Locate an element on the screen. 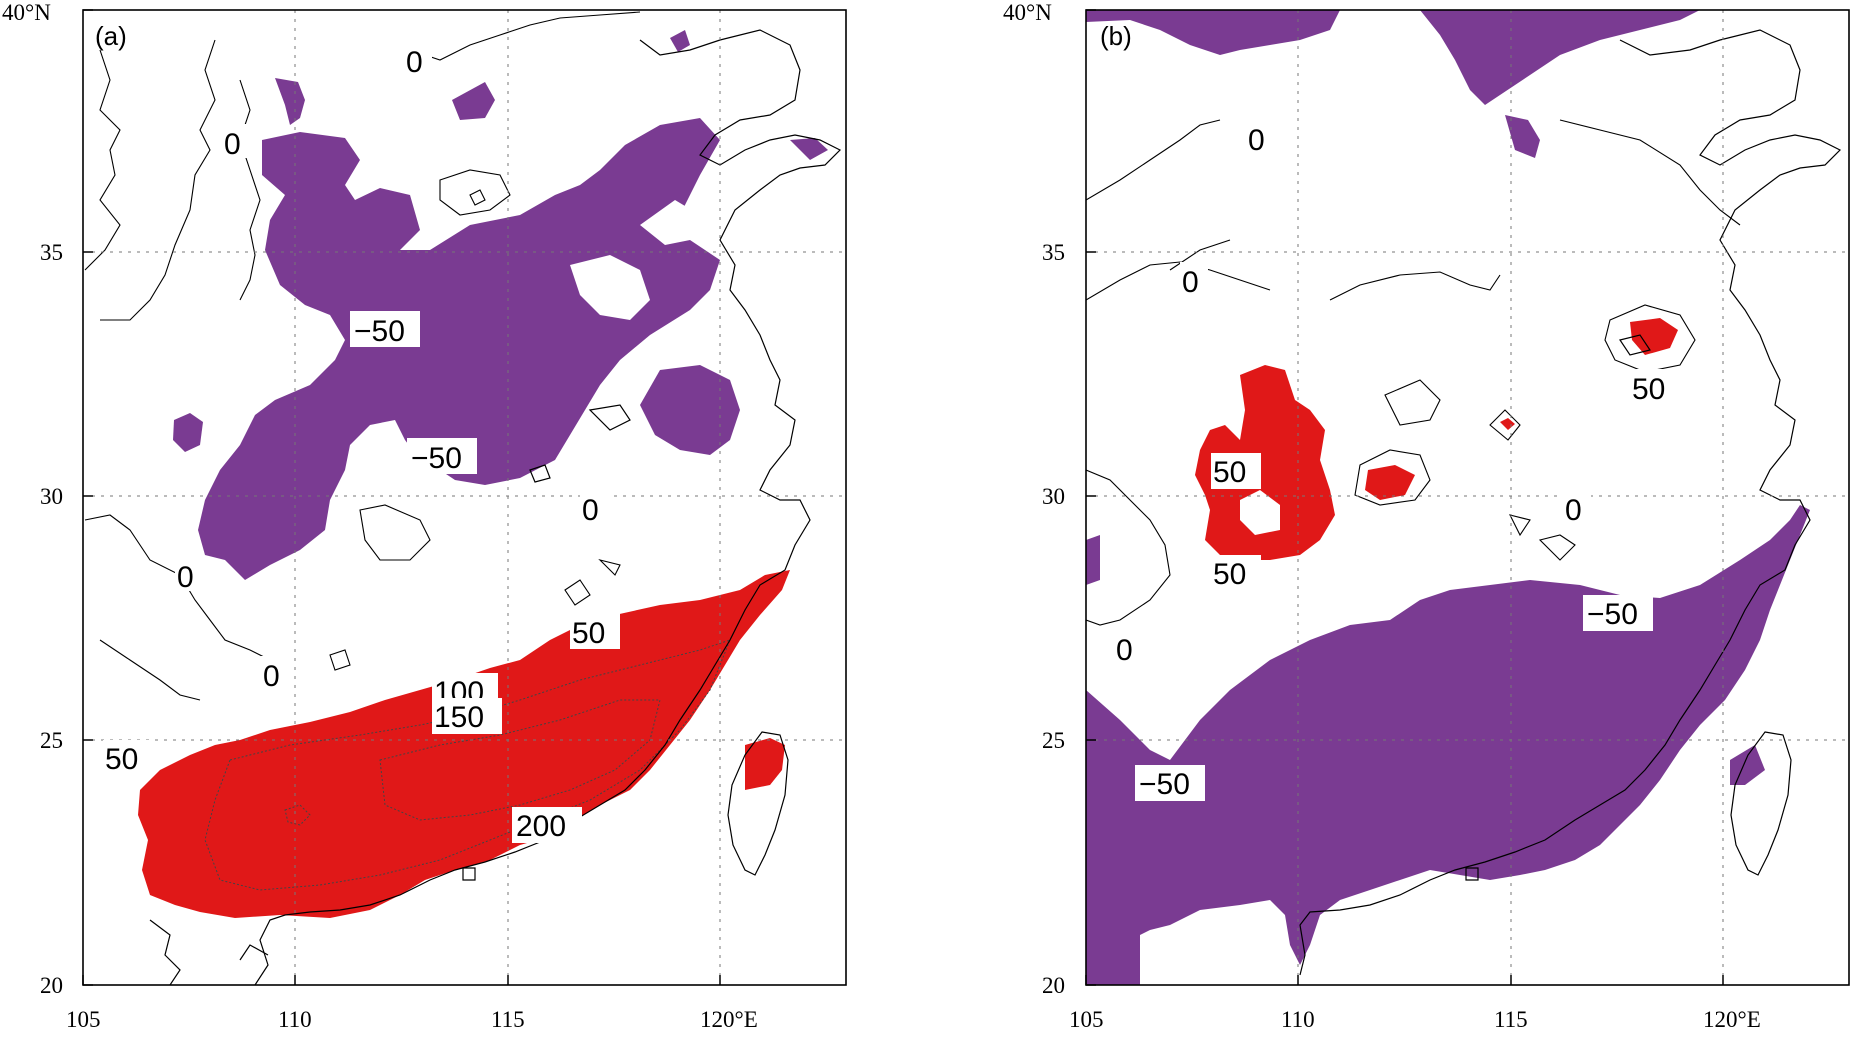 The height and width of the screenshot is (1038, 1854). x-tick-label: 105 is located at coordinates (83, 1019).